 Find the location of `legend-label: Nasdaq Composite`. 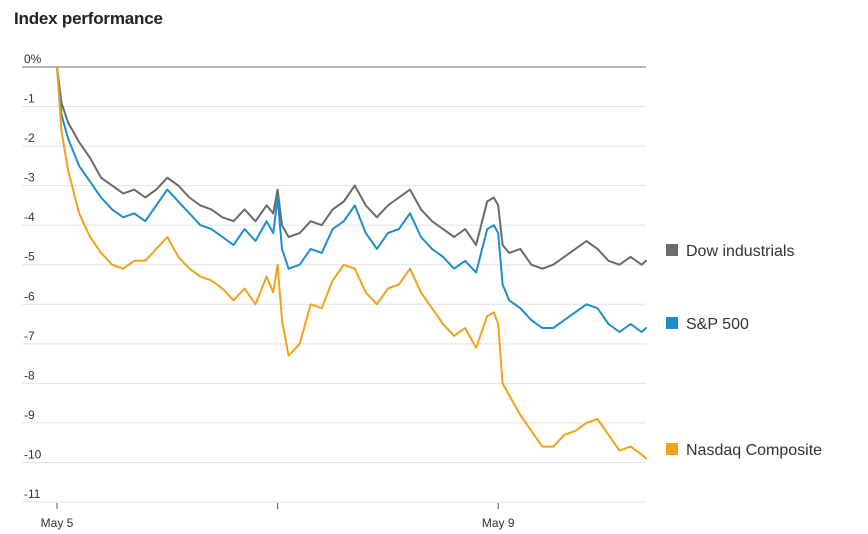

legend-label: Nasdaq Composite is located at coordinates (754, 450).